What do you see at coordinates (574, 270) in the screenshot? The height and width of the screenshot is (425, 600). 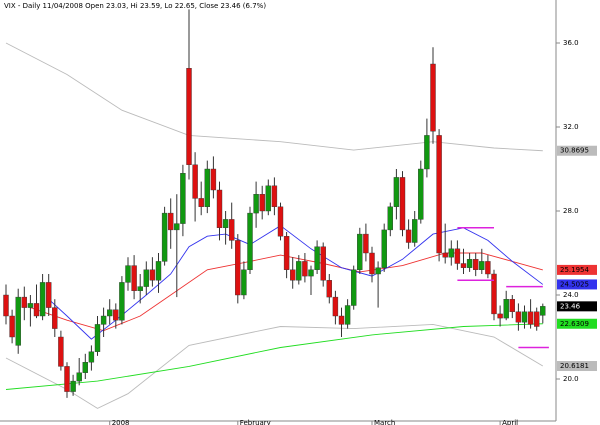 I see `price-label: 25.1954` at bounding box center [574, 270].